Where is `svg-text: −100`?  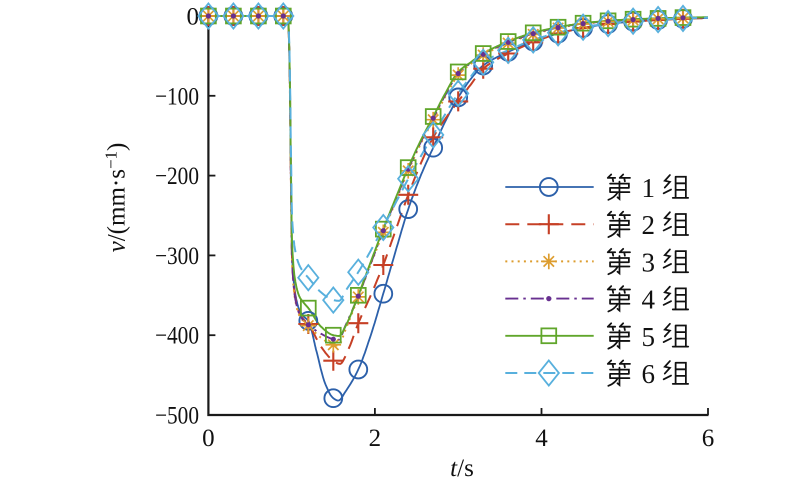
svg-text: −100 is located at coordinates (177, 96).